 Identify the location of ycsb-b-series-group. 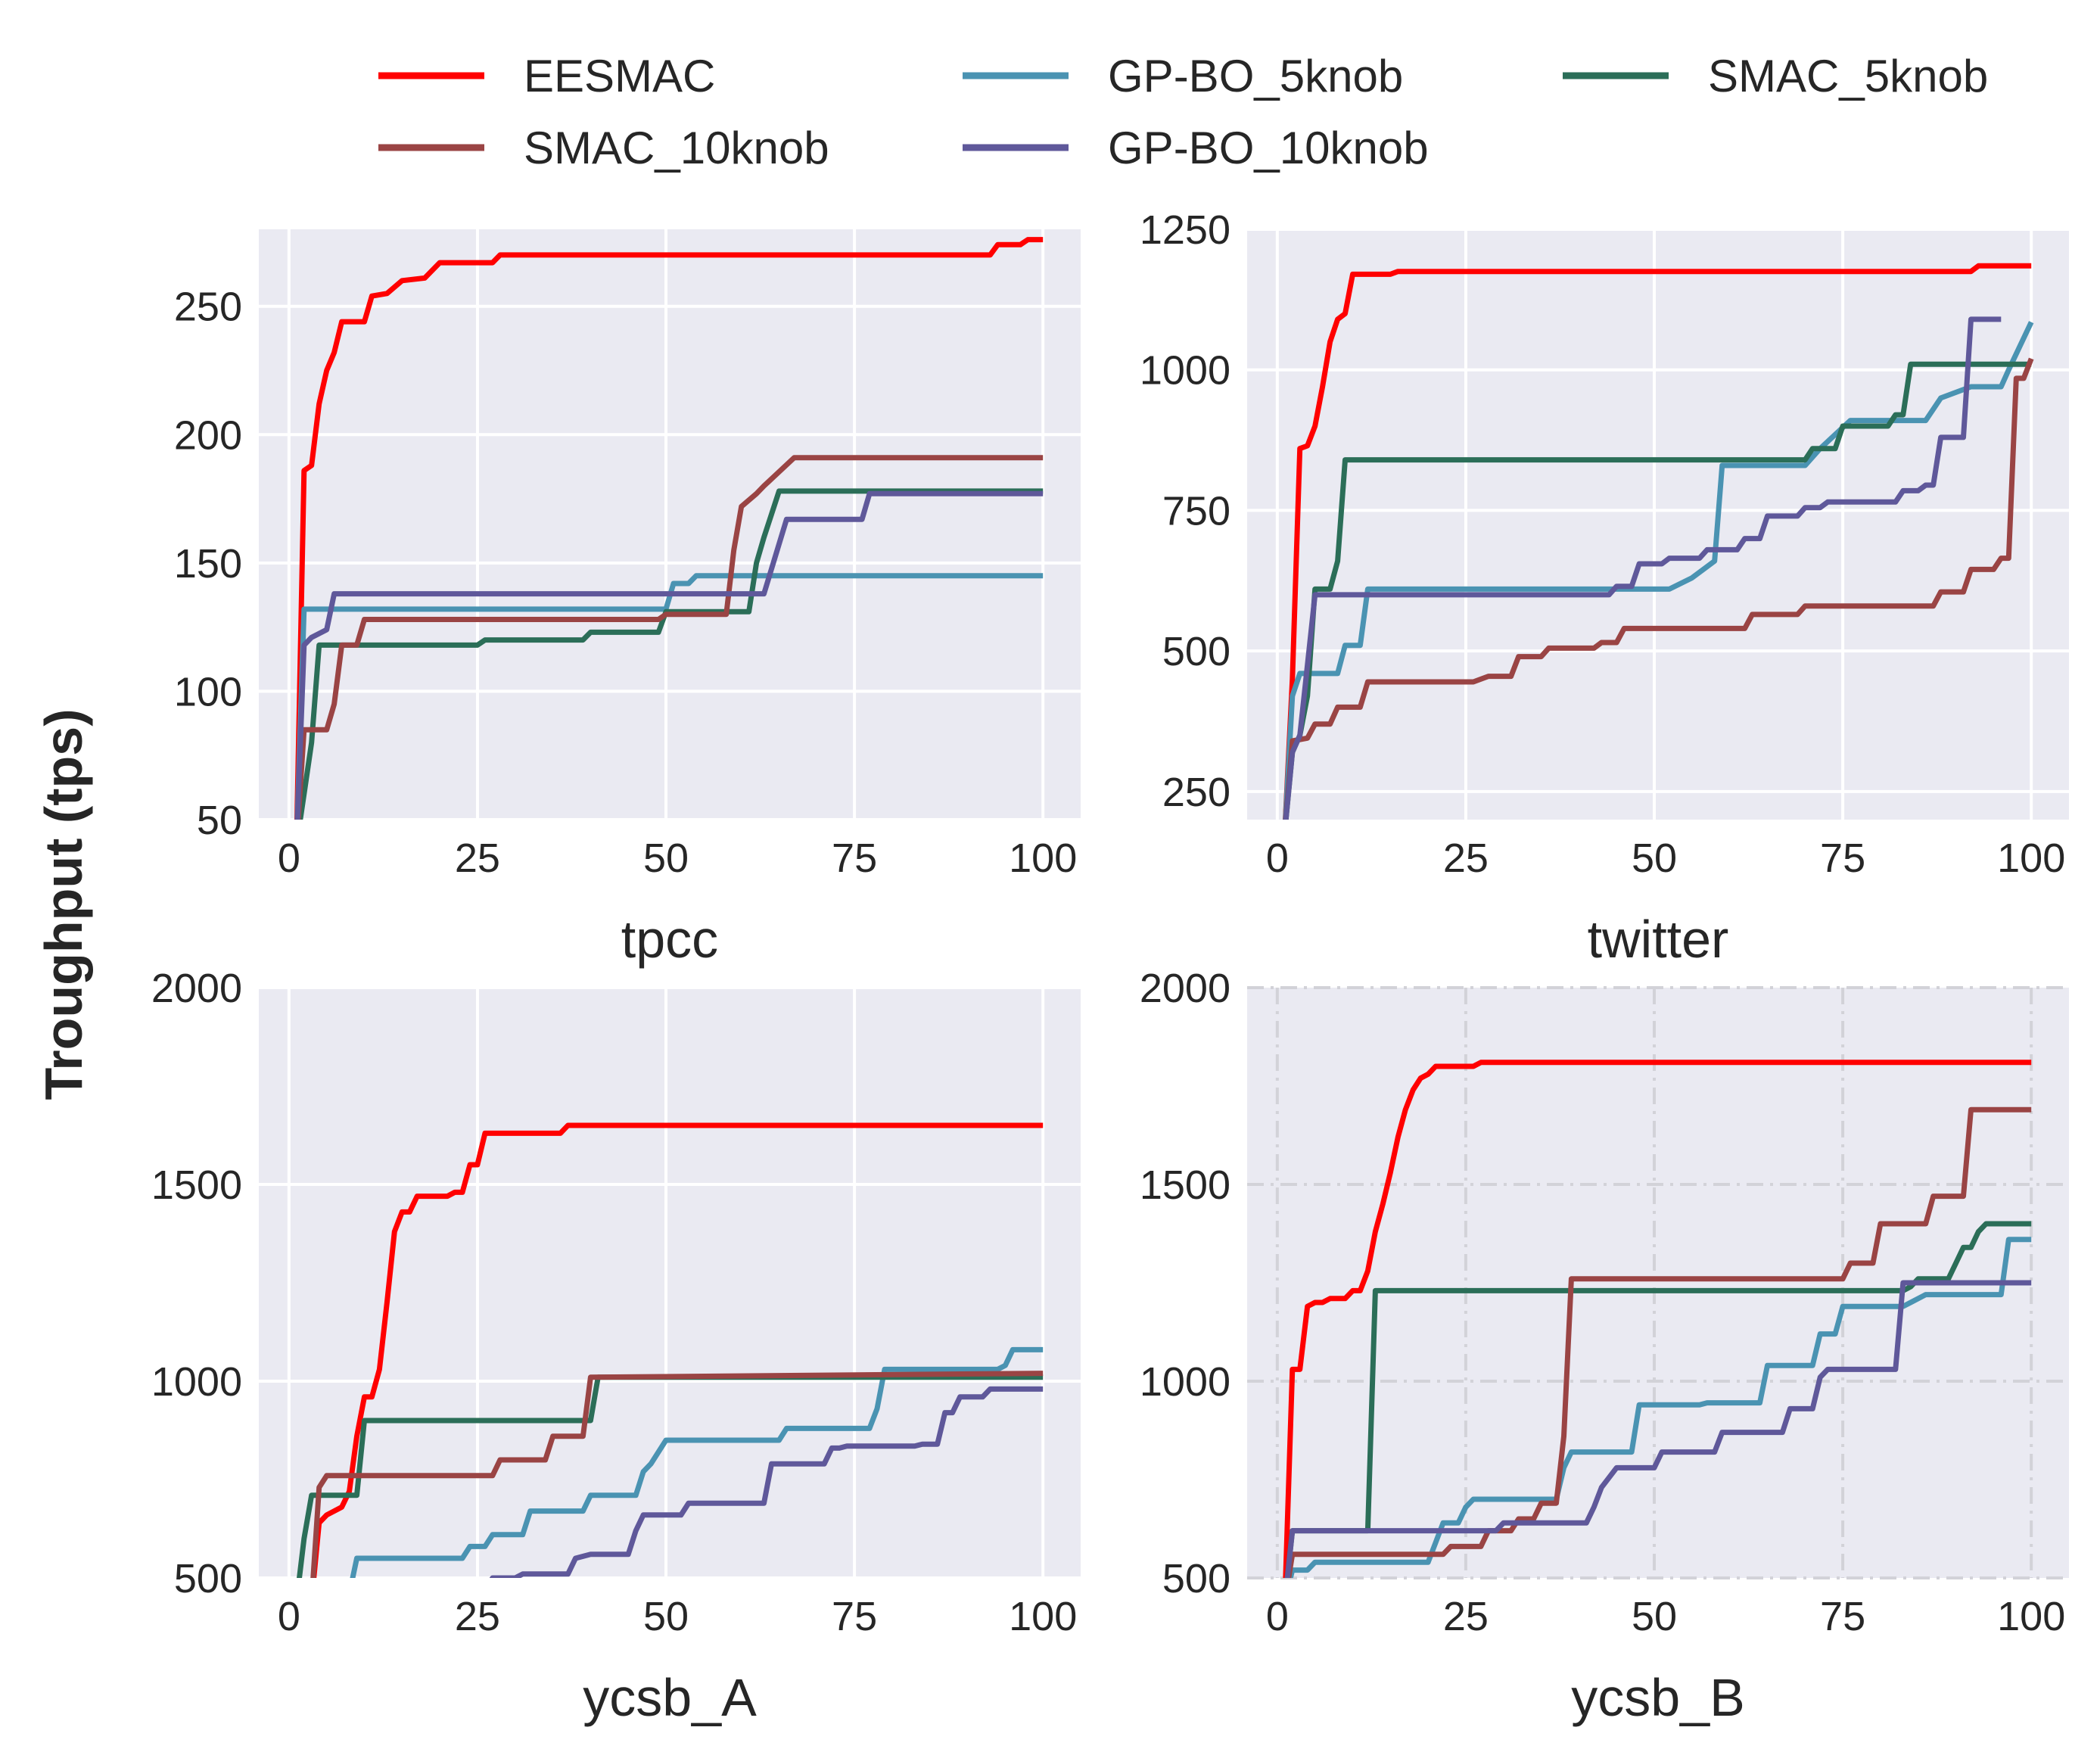
(1657, 1319).